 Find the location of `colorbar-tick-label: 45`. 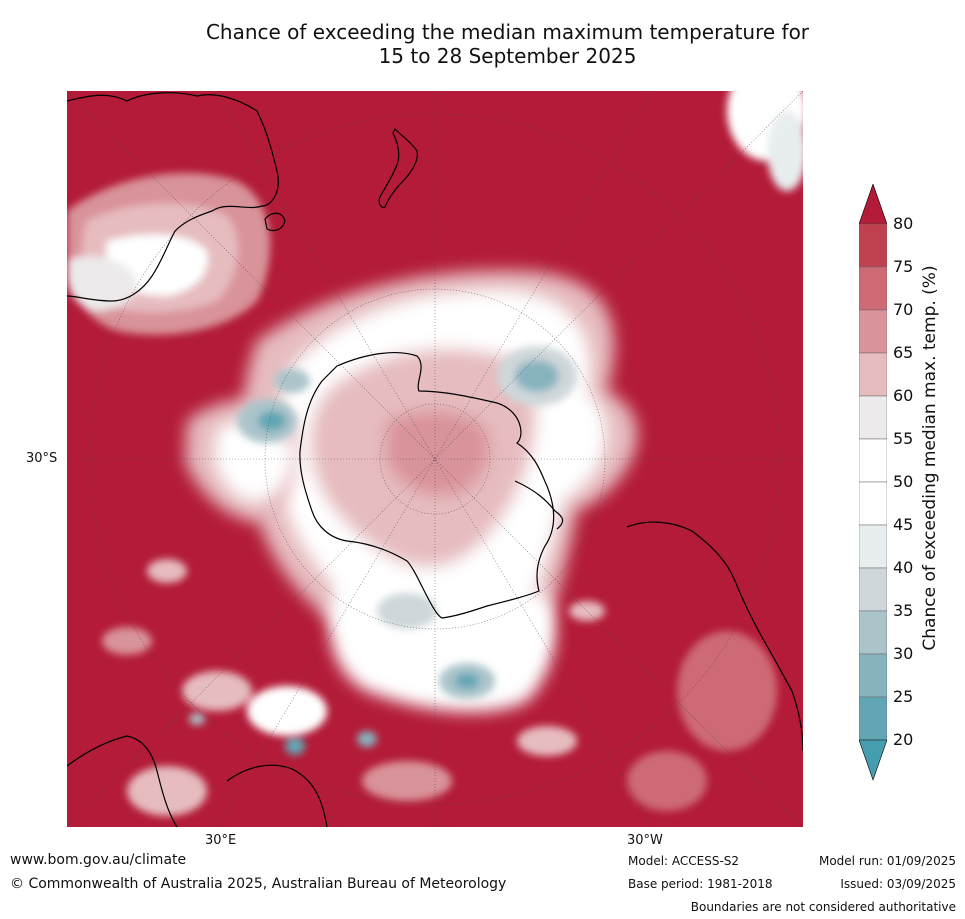

colorbar-tick-label: 45 is located at coordinates (903, 524).